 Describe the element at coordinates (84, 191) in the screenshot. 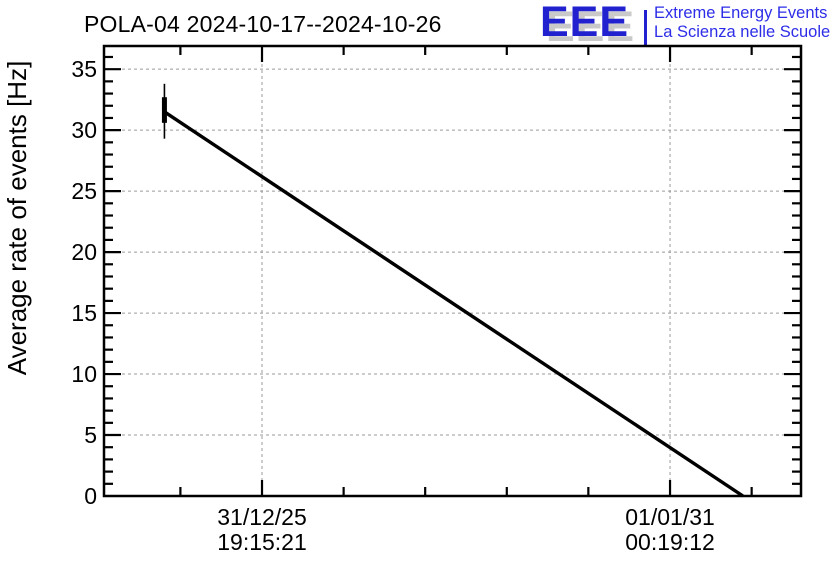

I see `y-tick-label: 25` at that location.